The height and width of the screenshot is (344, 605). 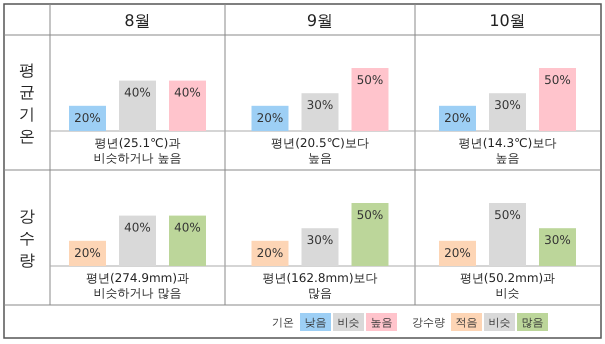 I want to click on chart-title: 8월, so click(x=137, y=20).